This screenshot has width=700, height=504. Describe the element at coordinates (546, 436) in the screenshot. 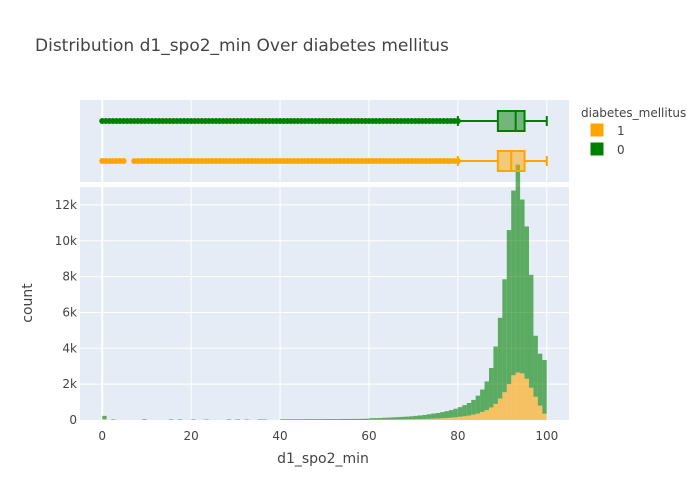

I see `x-tick-label: 100` at that location.